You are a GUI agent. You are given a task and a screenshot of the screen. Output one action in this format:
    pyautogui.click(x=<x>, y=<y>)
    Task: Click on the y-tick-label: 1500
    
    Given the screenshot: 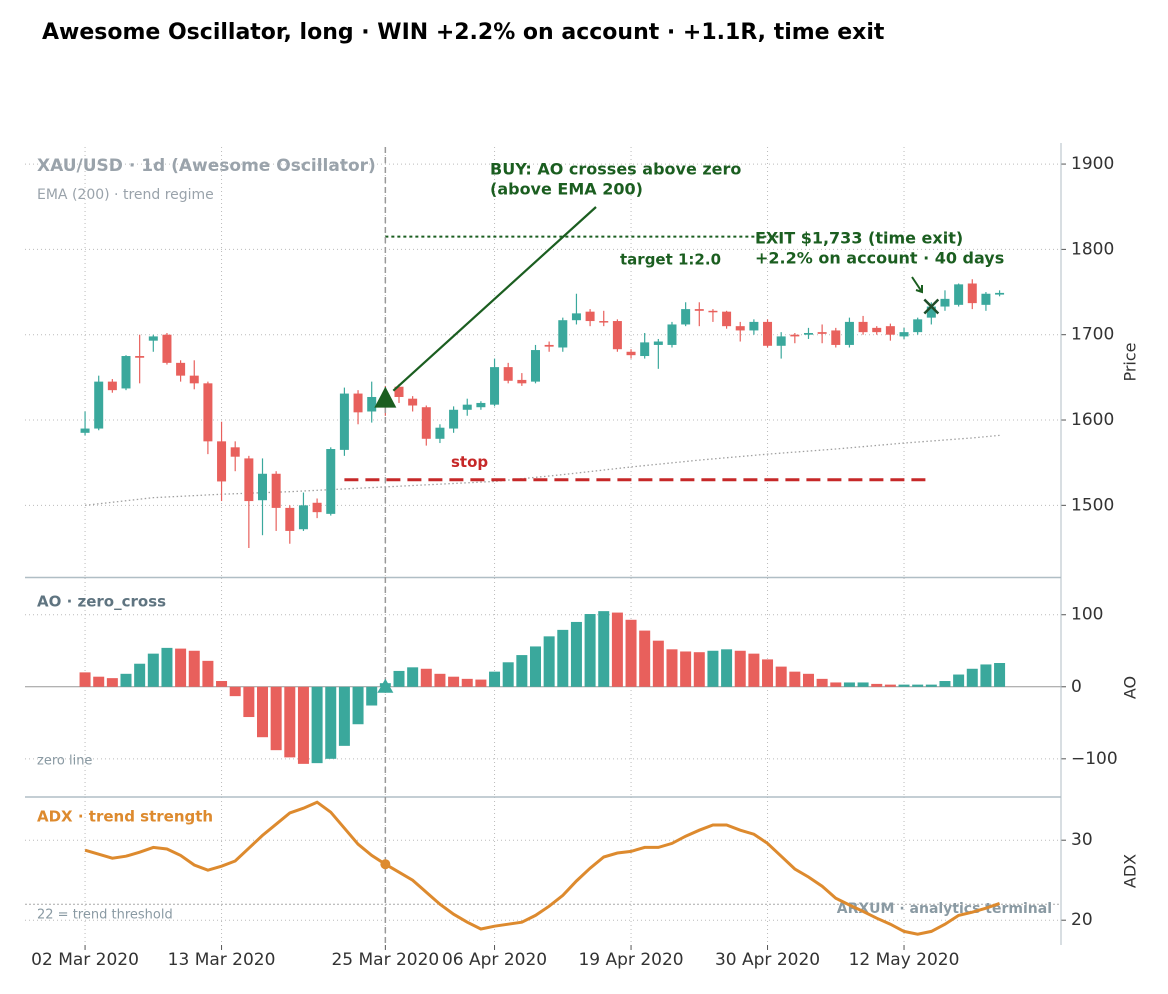 What is the action you would take?
    pyautogui.click(x=1092, y=505)
    